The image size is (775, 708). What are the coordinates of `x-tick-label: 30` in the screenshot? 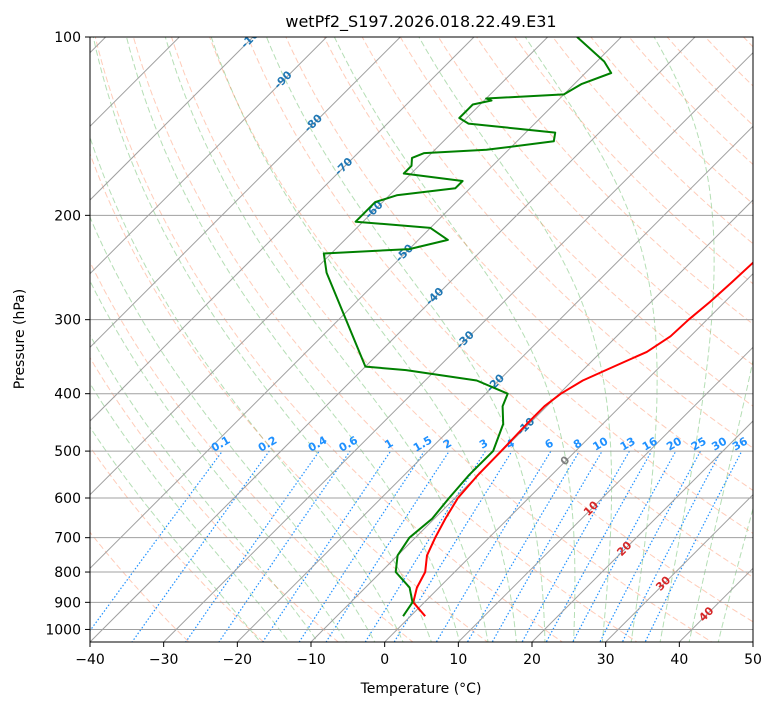 It's located at (606, 660).